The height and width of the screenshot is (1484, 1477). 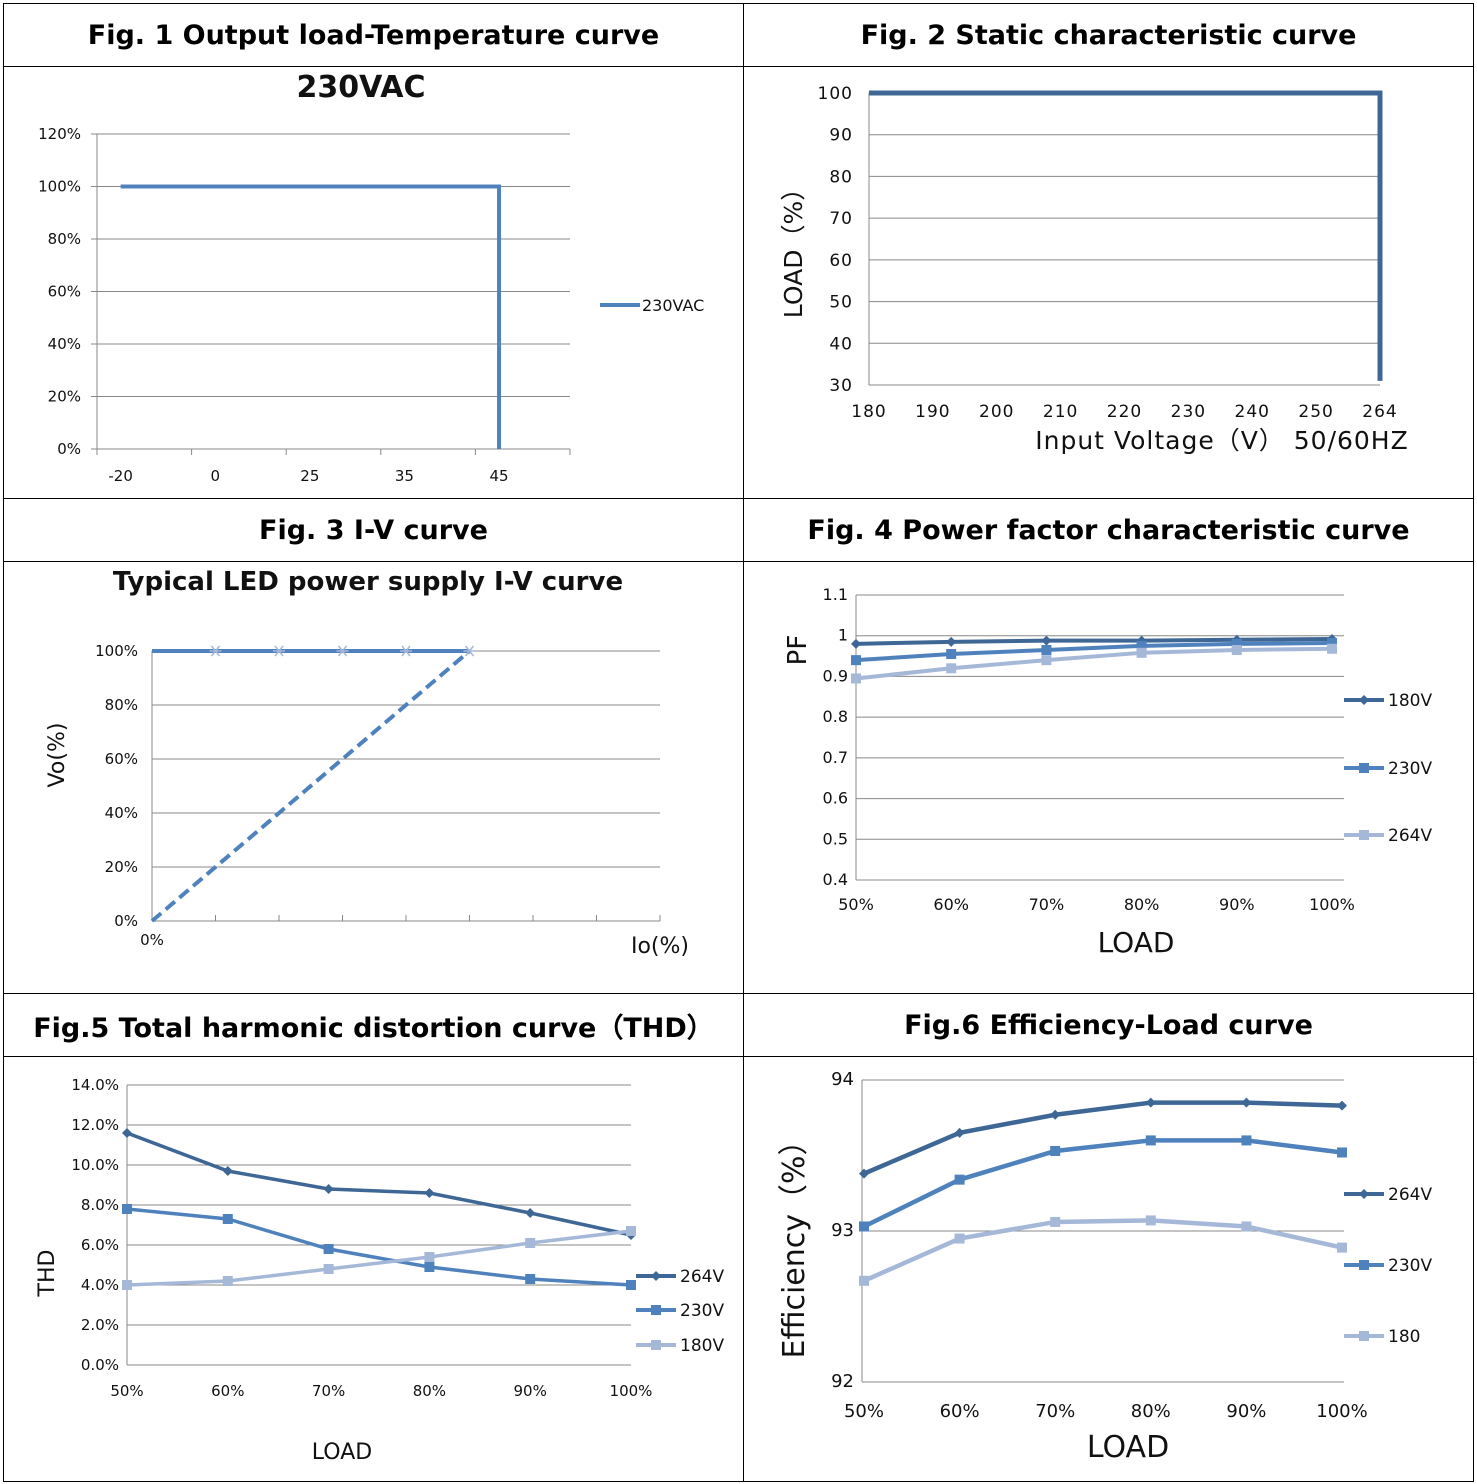 I want to click on fig5-legend-marker-180V, so click(x=656, y=1345).